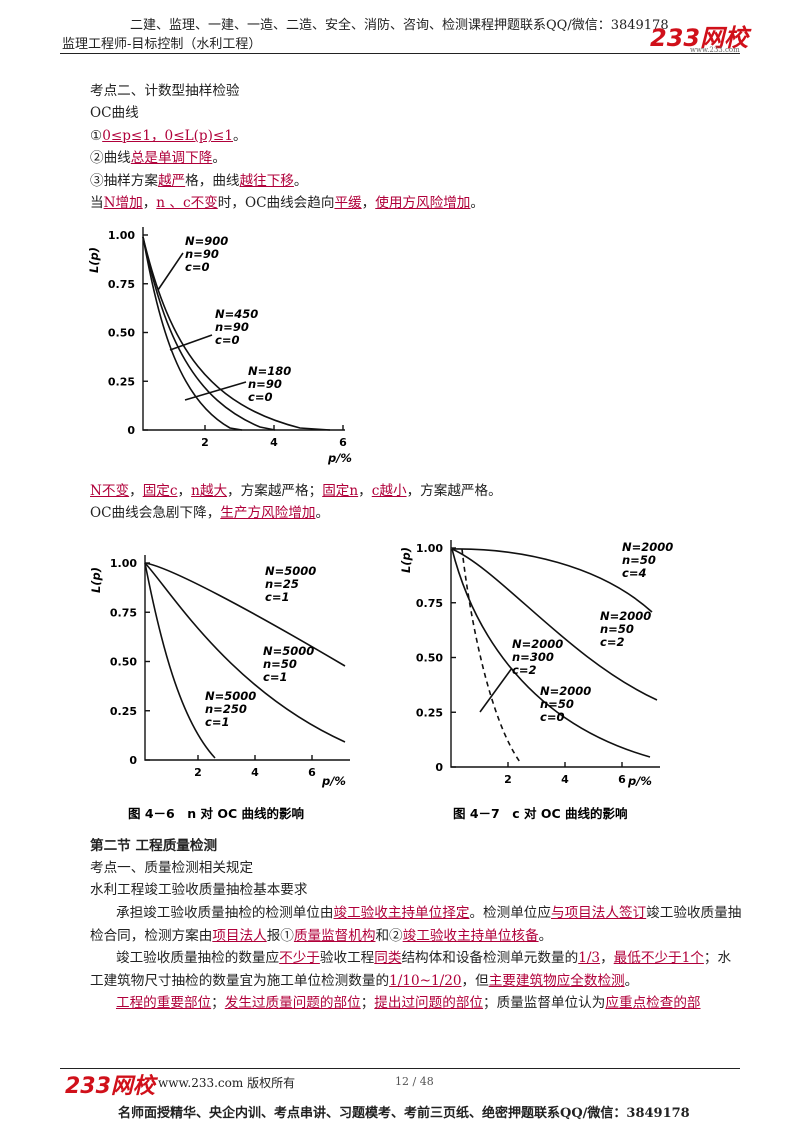 The image size is (800, 1132). What do you see at coordinates (510, 913) in the screenshot?
I see `text-run: 。检测单位应` at bounding box center [510, 913].